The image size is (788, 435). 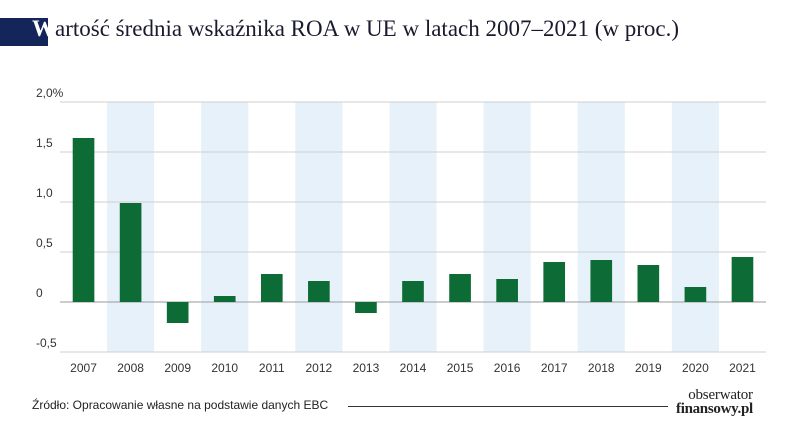 What do you see at coordinates (648, 368) in the screenshot?
I see `x-tick-label: 2019` at bounding box center [648, 368].